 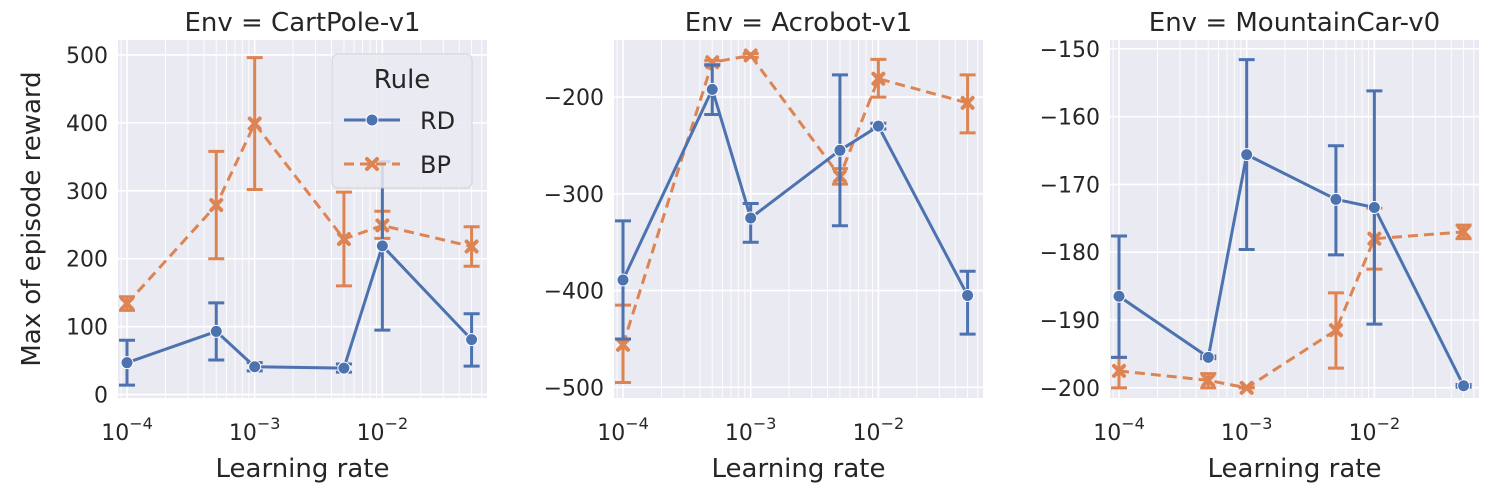 I want to click on panel-title: Env = MountainCar-v0, so click(x=1294, y=23).